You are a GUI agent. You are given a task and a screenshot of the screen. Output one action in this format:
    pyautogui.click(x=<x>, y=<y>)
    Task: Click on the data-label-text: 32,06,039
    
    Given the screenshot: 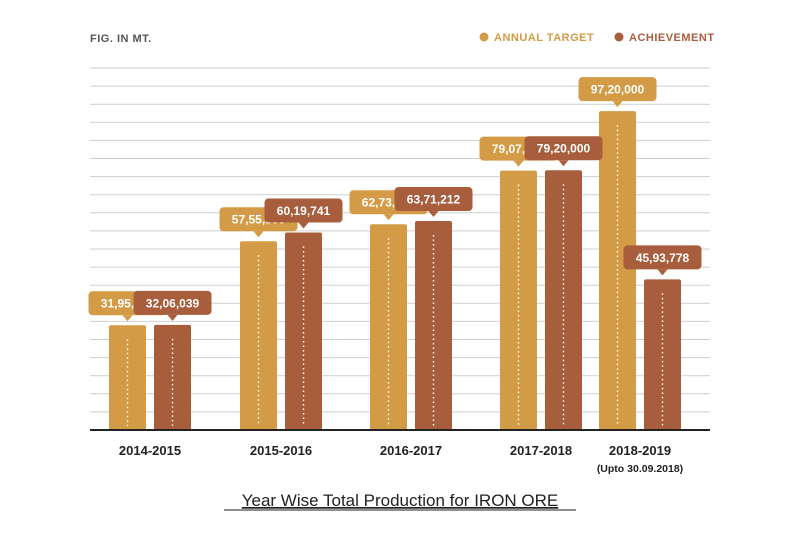 What is the action you would take?
    pyautogui.click(x=173, y=303)
    